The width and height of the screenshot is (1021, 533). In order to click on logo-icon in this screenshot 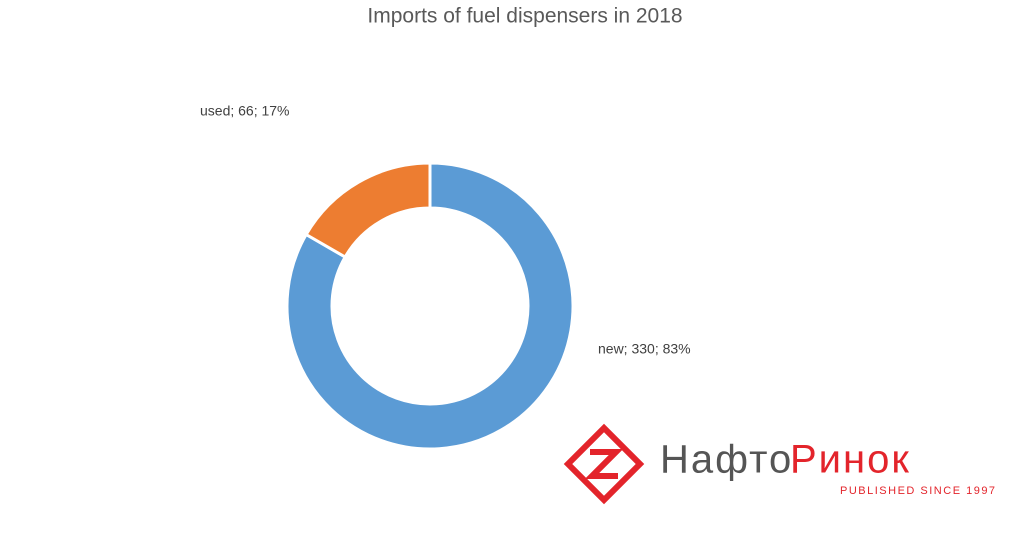, I will do `click(604, 464)`.